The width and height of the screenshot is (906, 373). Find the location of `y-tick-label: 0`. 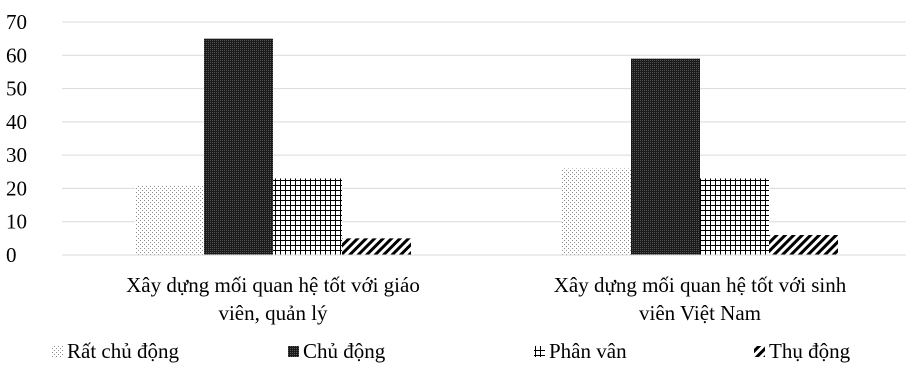

y-tick-label: 0 is located at coordinates (11, 255).